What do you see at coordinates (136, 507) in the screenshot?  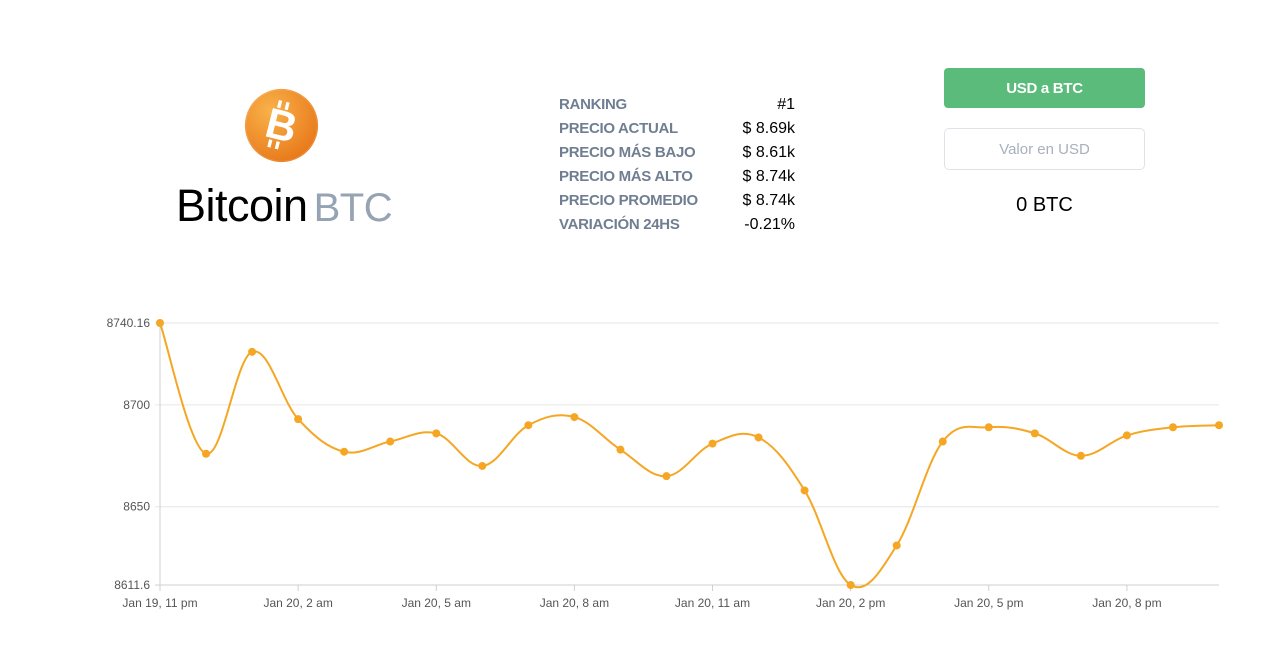 I see `y-tick-label: 8650` at bounding box center [136, 507].